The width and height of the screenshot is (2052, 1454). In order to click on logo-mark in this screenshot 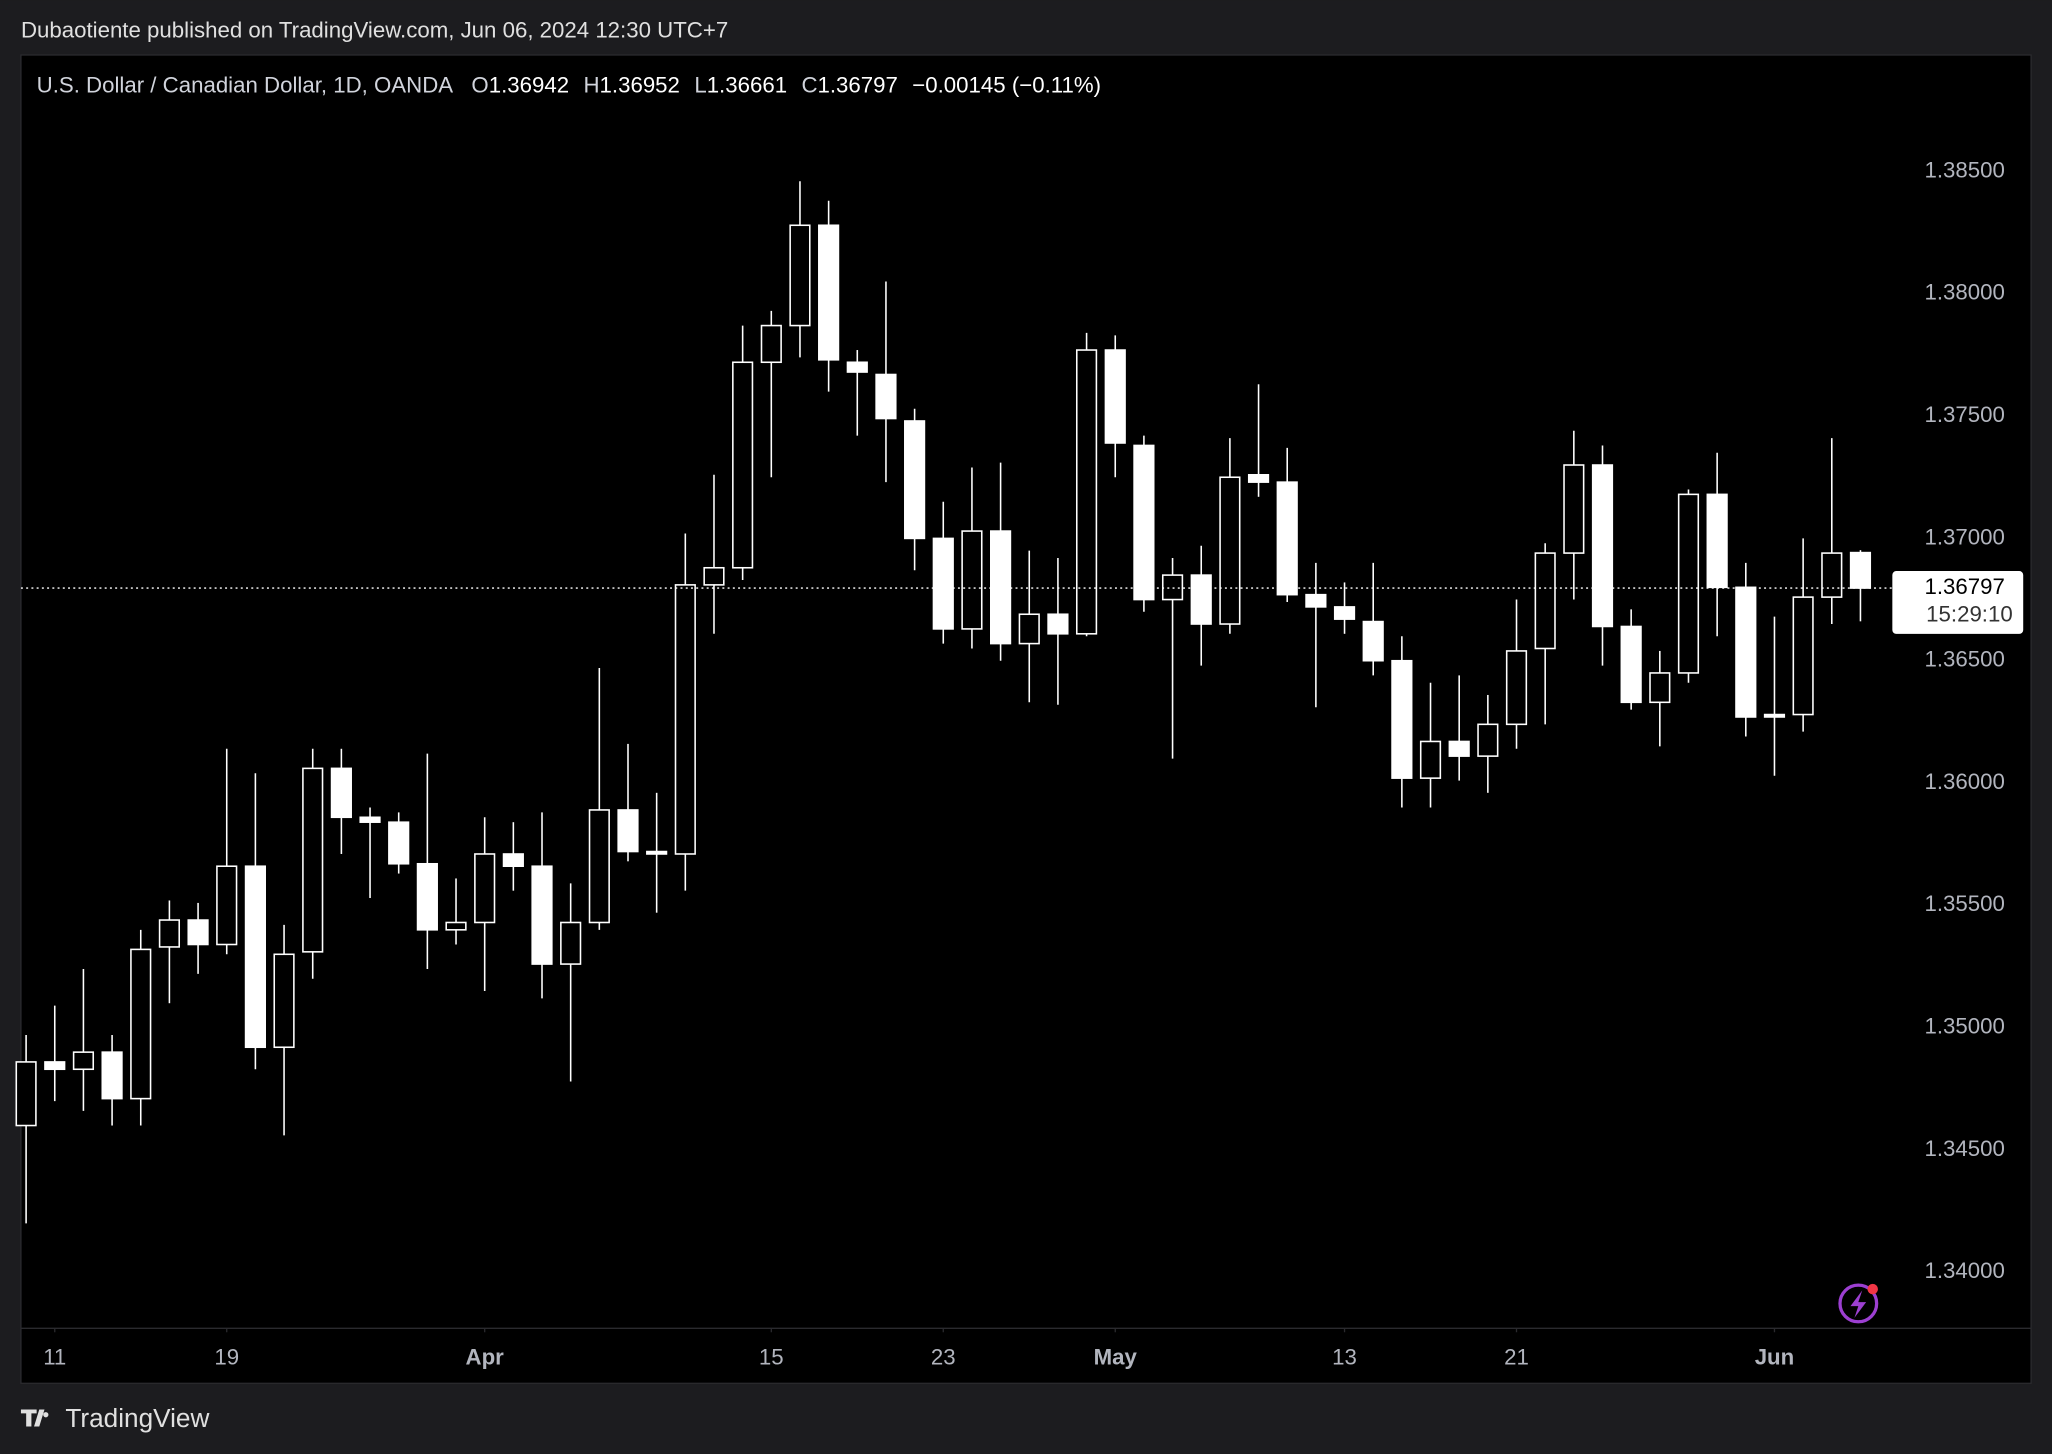, I will do `click(34, 1418)`.